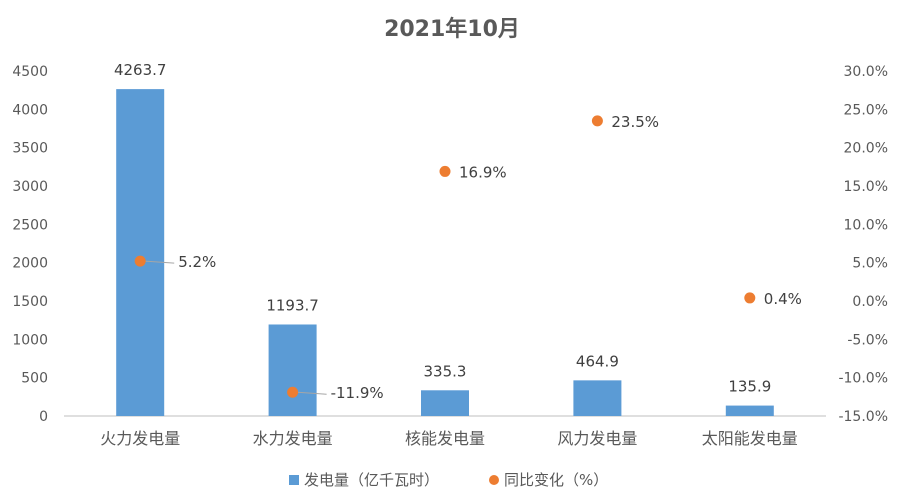  What do you see at coordinates (866, 149) in the screenshot?
I see `right-tick-label: 20.0%` at bounding box center [866, 149].